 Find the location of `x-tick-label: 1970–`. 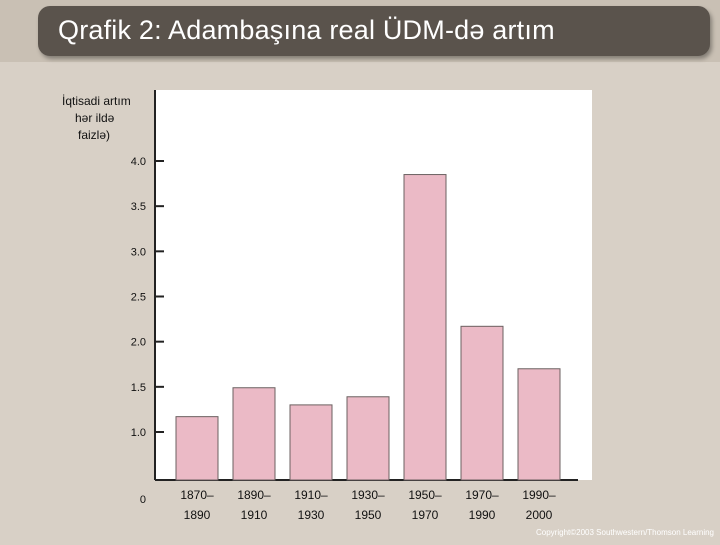

x-tick-label: 1970– is located at coordinates (482, 495).